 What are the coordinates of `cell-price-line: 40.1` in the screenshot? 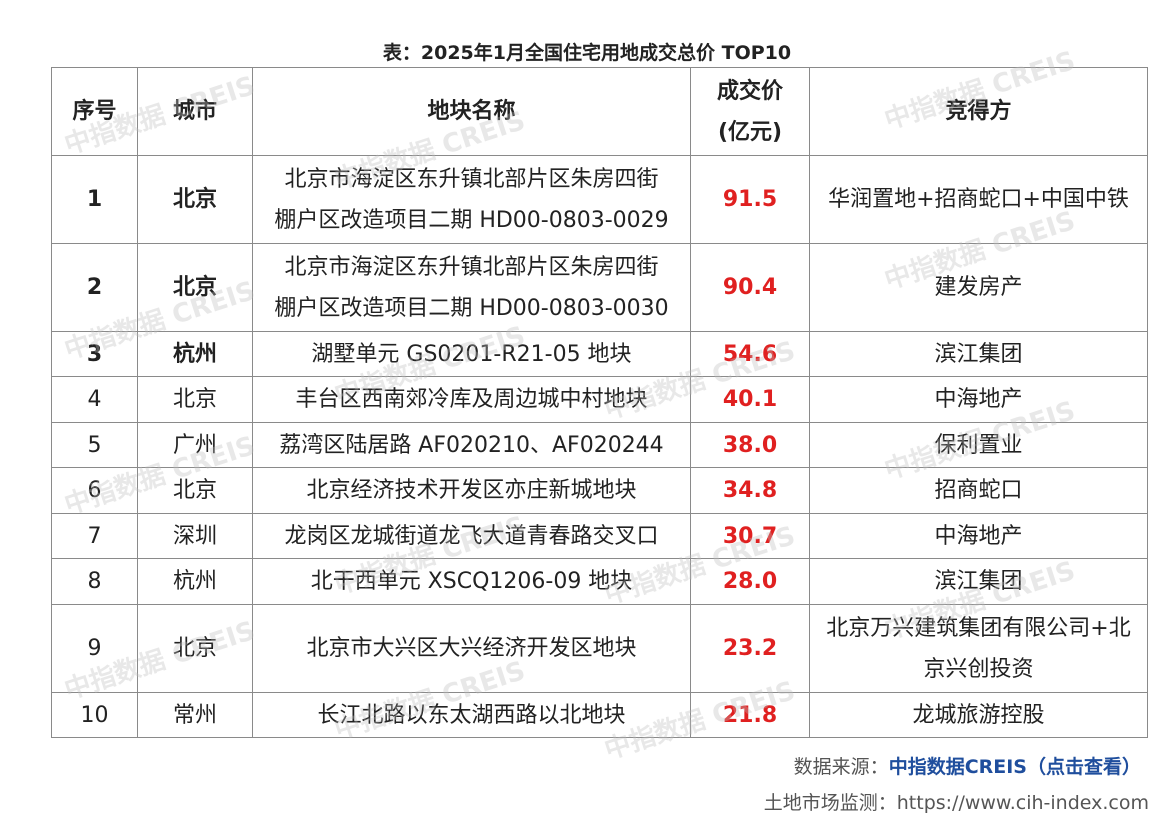 It's located at (750, 399).